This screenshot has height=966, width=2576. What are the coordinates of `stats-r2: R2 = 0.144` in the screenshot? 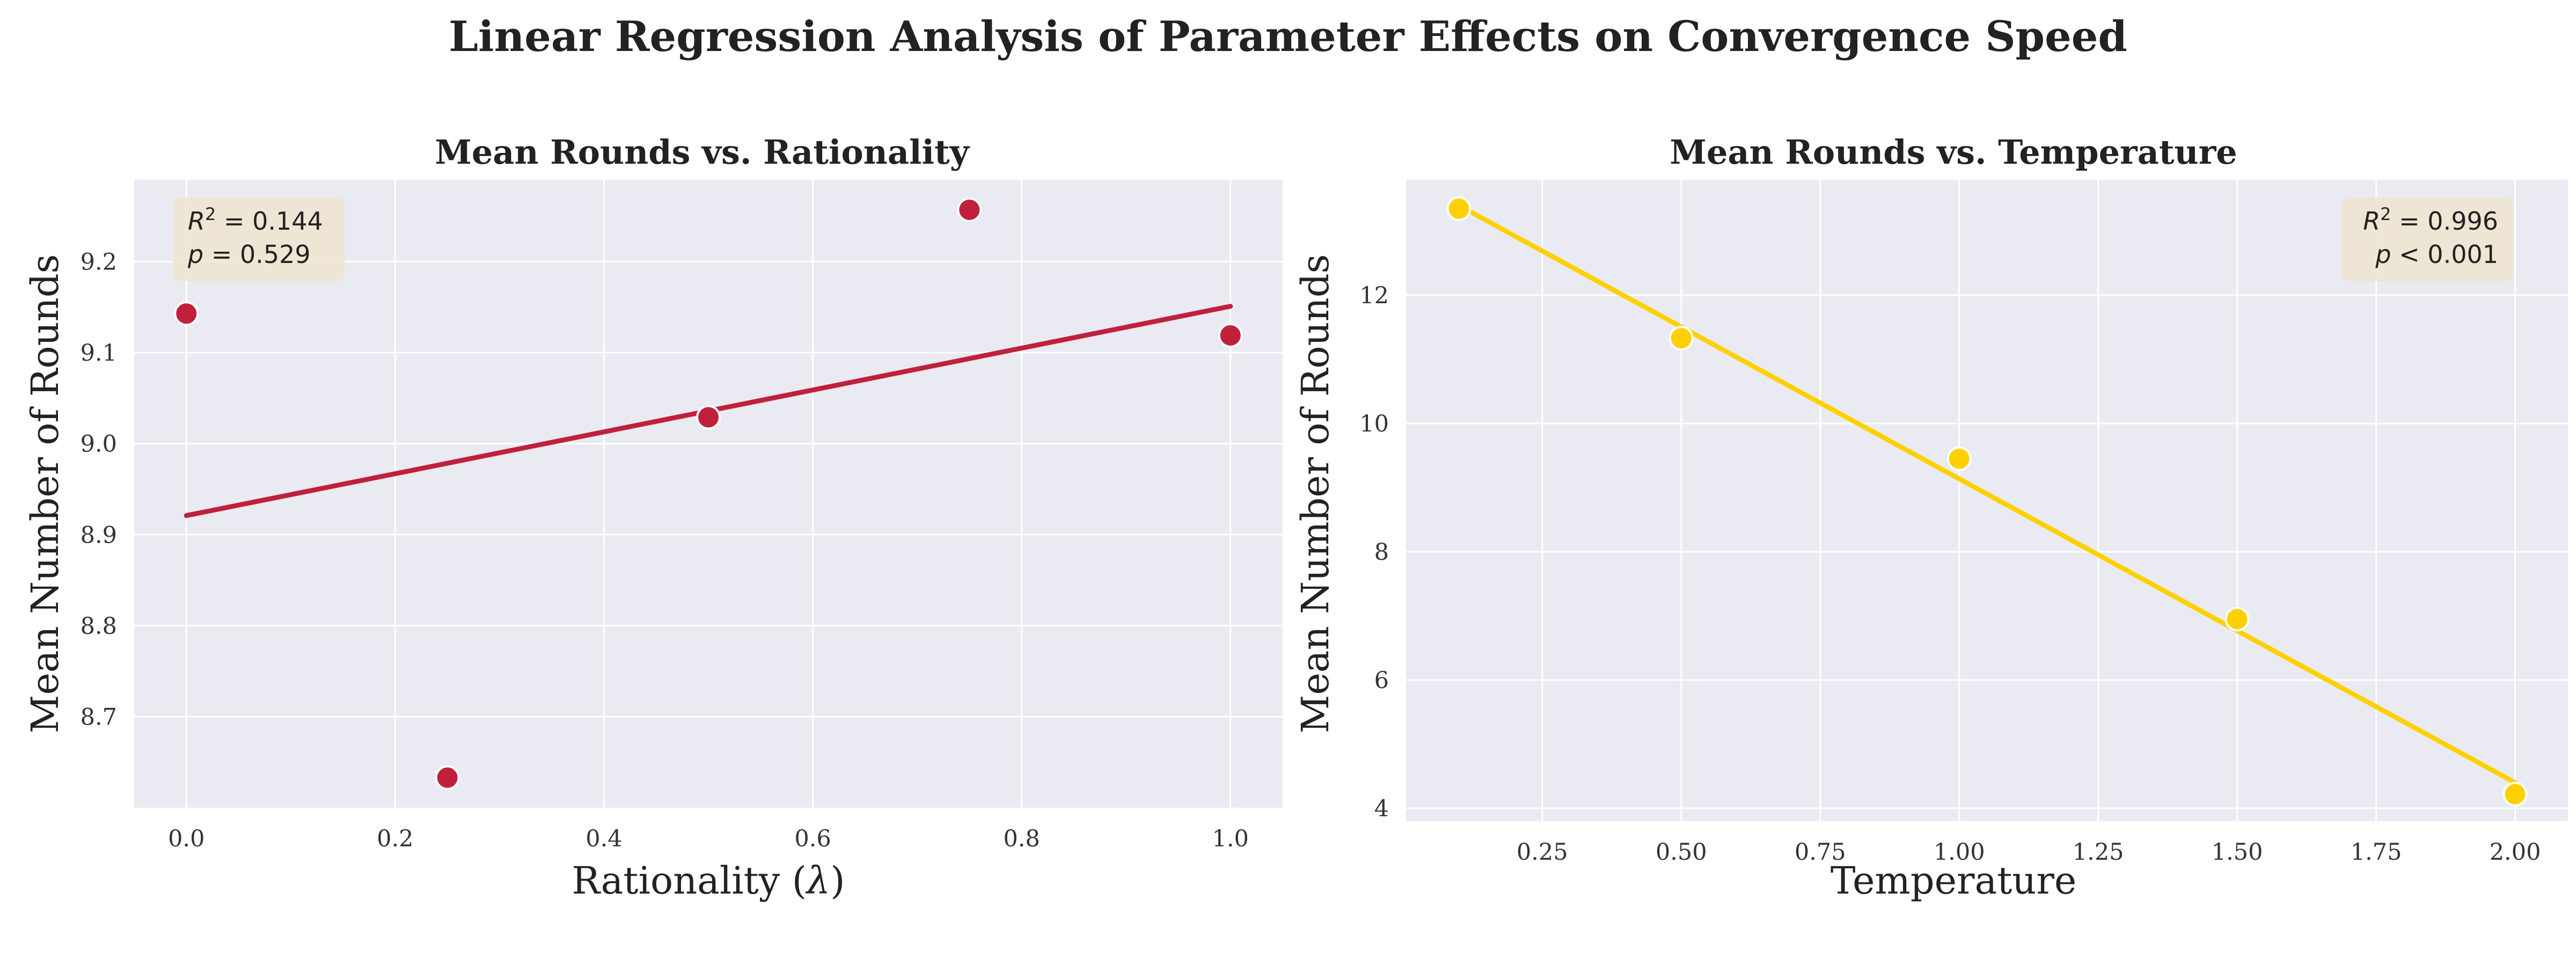 It's located at (255, 220).